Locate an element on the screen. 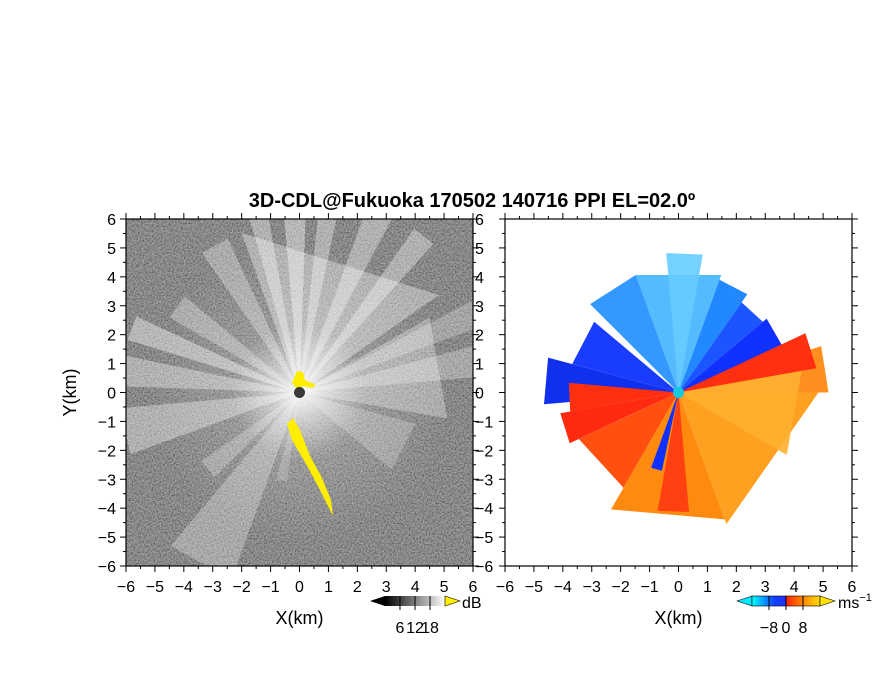  colorbar-tick-label: 12 is located at coordinates (415, 628).